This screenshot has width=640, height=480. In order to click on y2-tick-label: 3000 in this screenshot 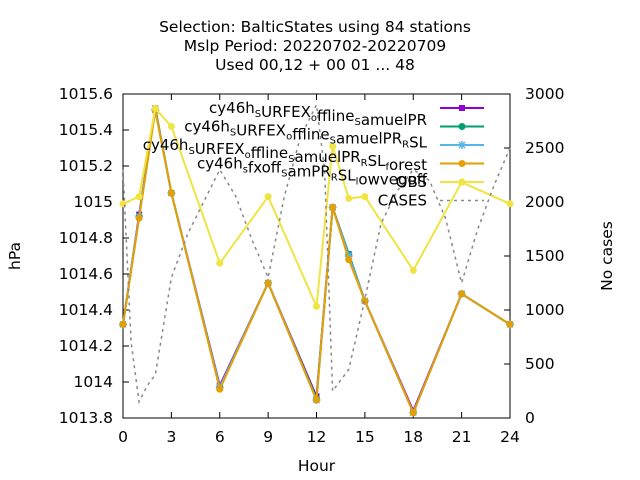, I will do `click(544, 94)`.